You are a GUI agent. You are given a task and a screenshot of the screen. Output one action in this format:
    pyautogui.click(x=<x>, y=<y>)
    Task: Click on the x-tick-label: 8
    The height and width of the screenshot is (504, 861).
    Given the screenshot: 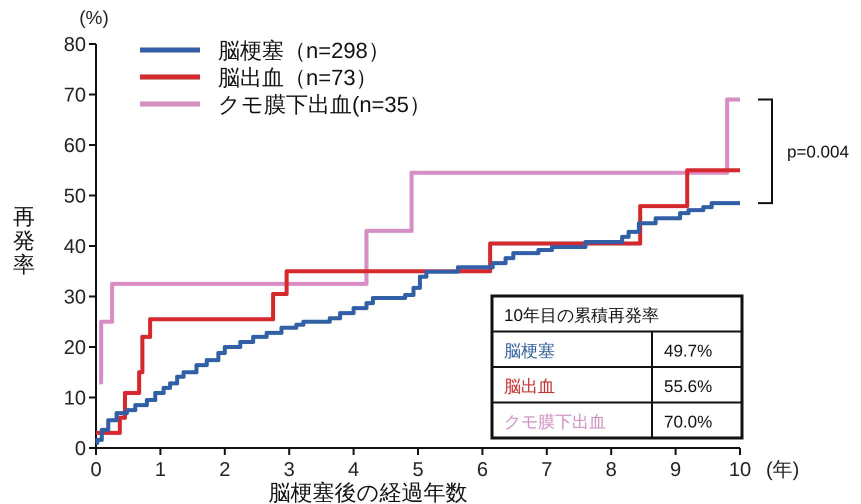 What is the action you would take?
    pyautogui.click(x=611, y=470)
    